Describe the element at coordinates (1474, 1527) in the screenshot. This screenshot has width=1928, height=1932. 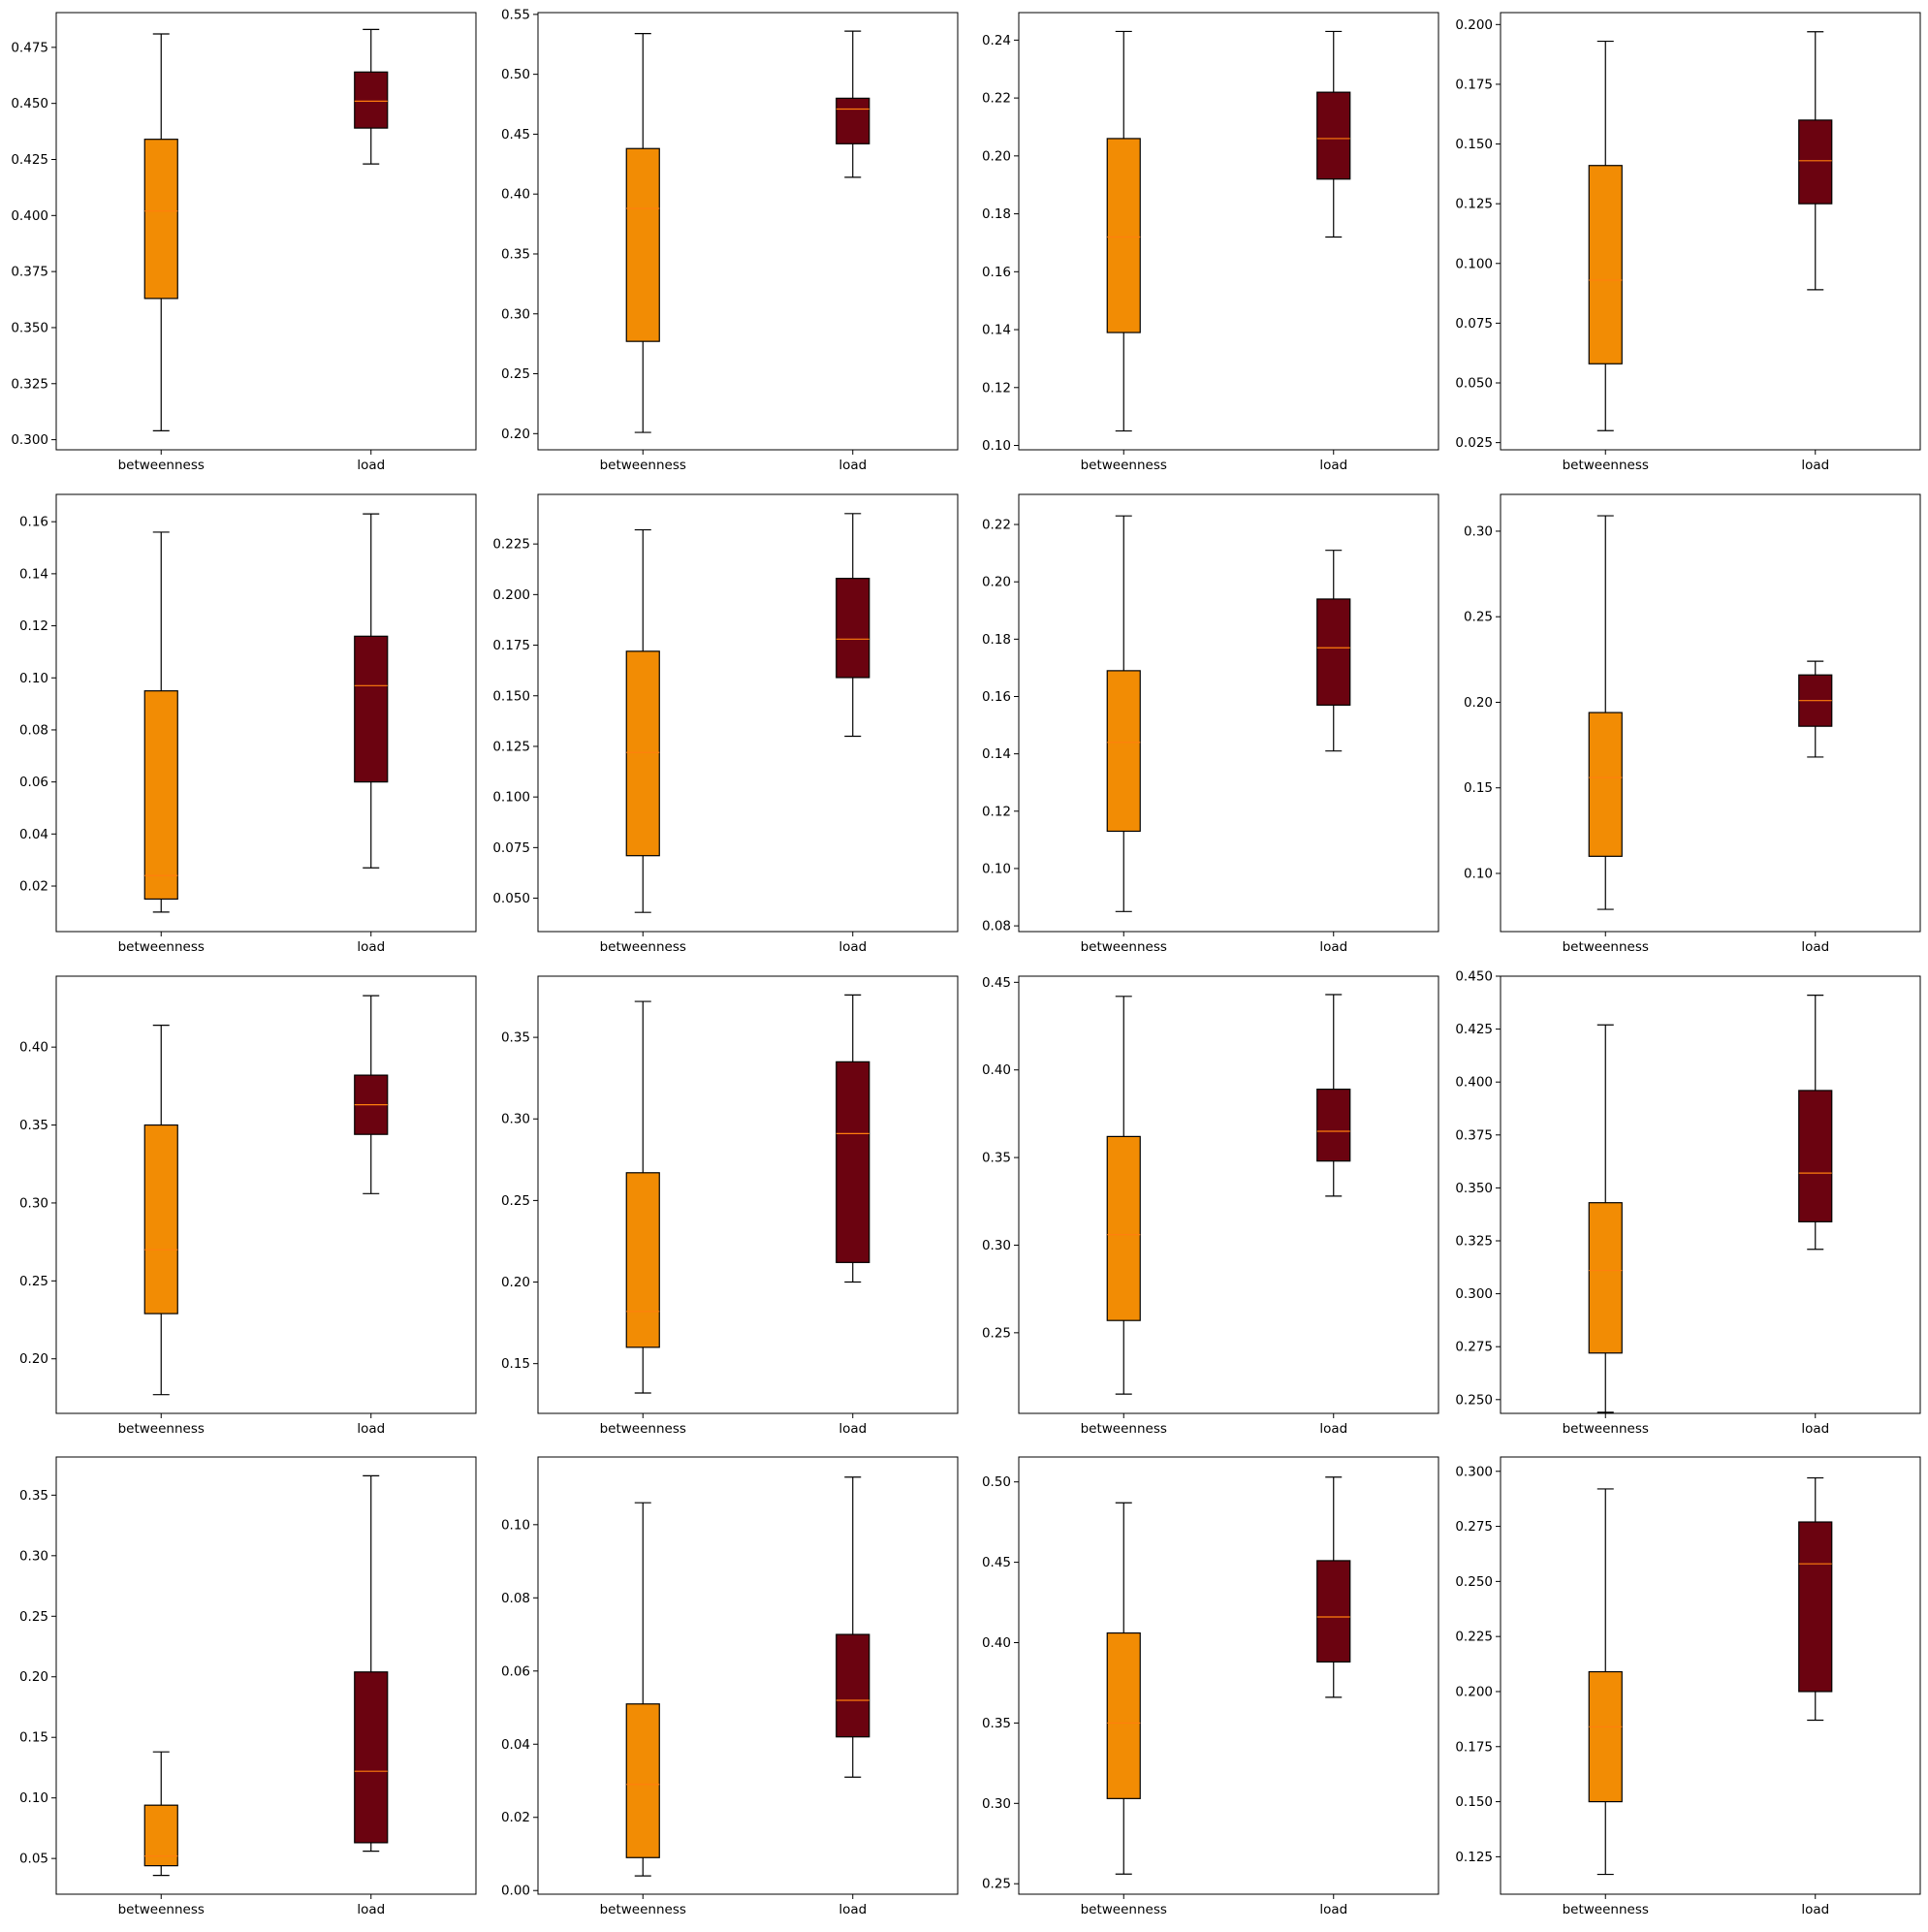
I see `y-tick-label: 0.275` at that location.